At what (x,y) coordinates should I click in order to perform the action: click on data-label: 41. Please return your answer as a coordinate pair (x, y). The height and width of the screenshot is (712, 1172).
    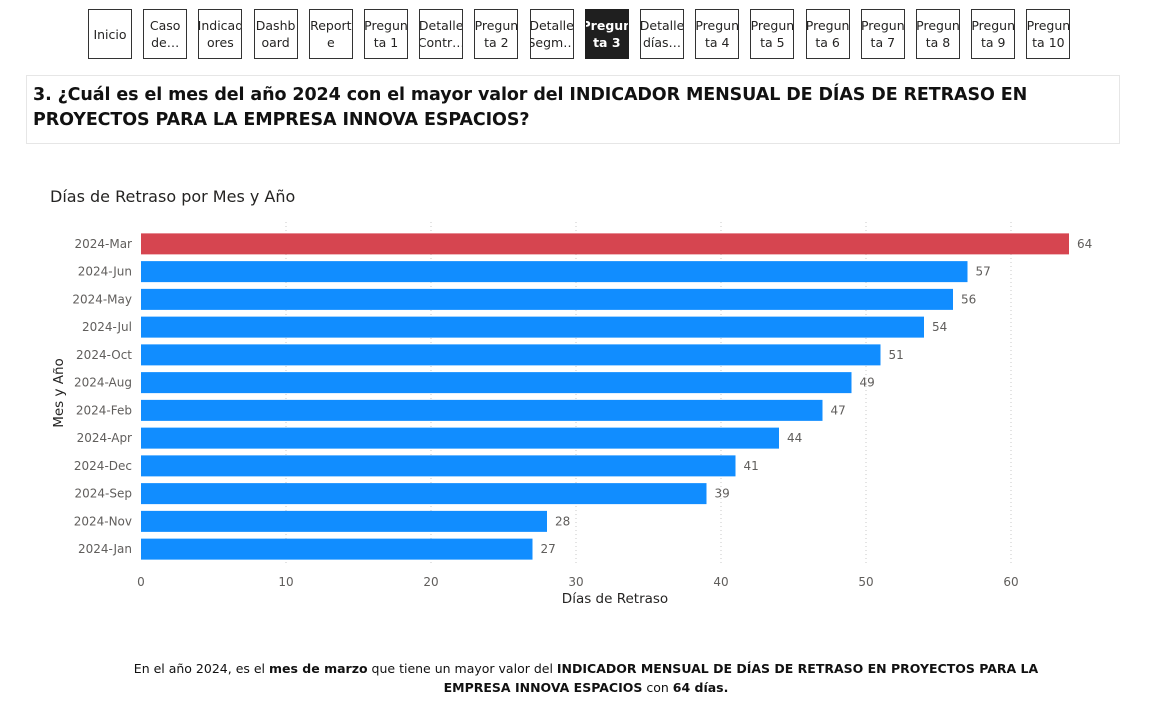
    Looking at the image, I should click on (751, 466).